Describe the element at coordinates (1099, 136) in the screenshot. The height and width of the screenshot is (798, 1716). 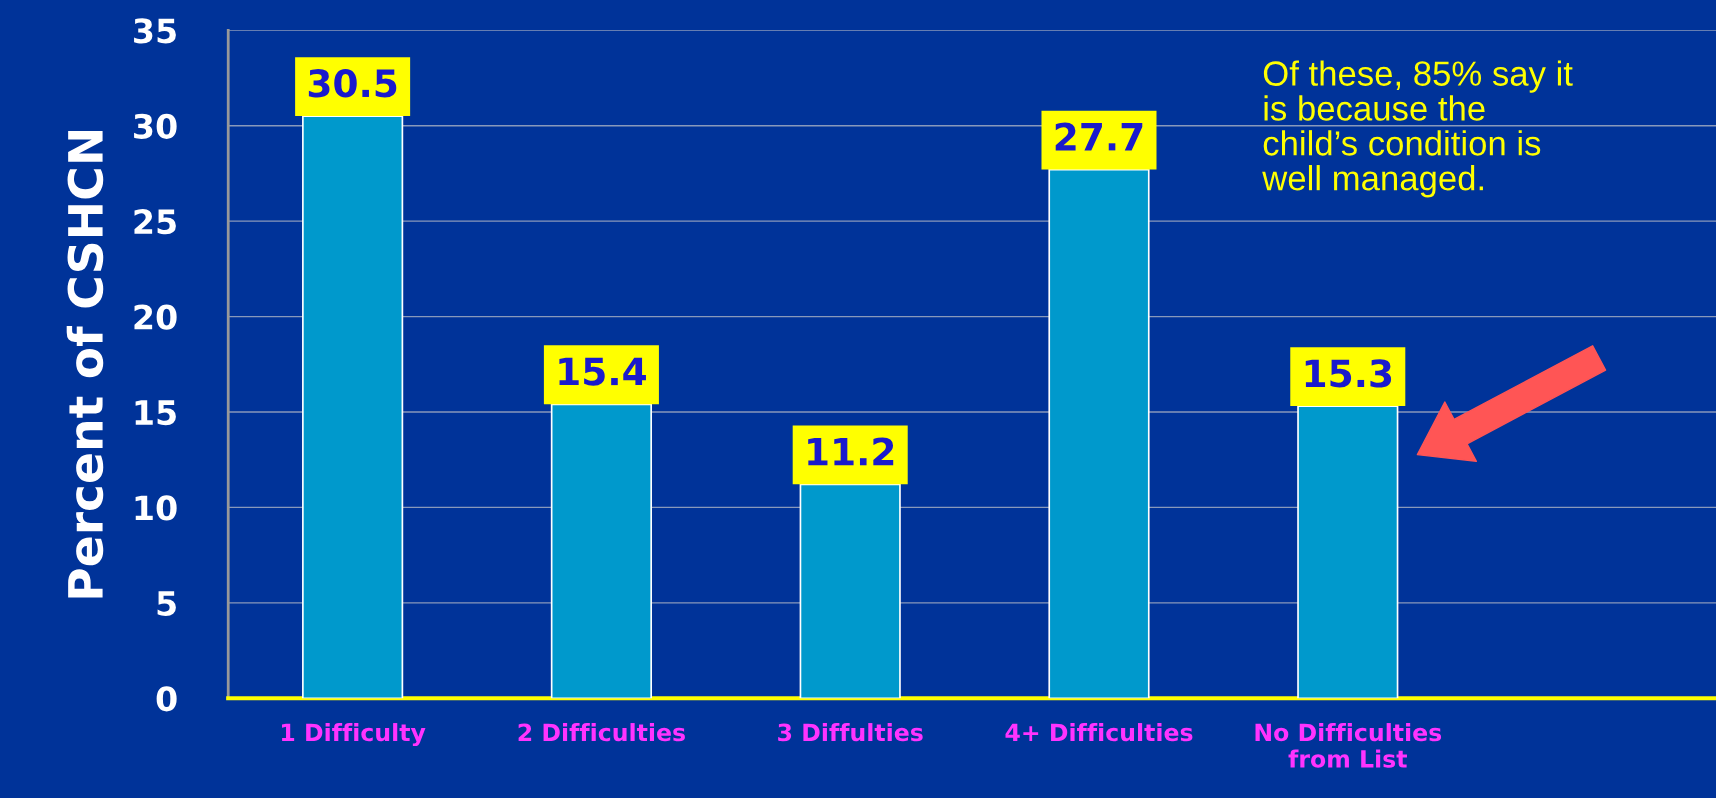
I see `data-label: 27.7` at that location.